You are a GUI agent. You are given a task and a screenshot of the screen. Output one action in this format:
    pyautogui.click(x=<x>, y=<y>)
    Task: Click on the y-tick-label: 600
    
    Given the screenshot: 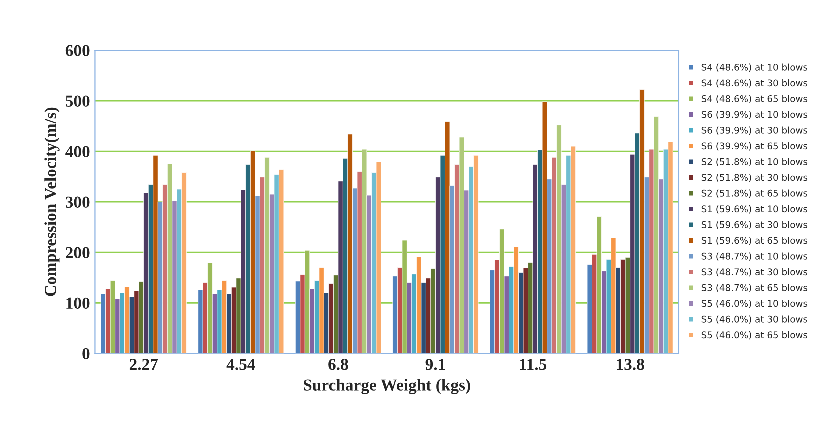 What is the action you would take?
    pyautogui.click(x=78, y=50)
    